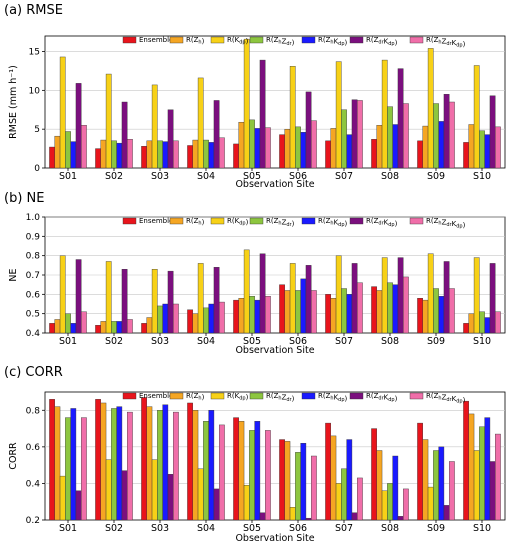 The height and width of the screenshot is (550, 513). I want to click on x-tick-label: S04, so click(206, 176).